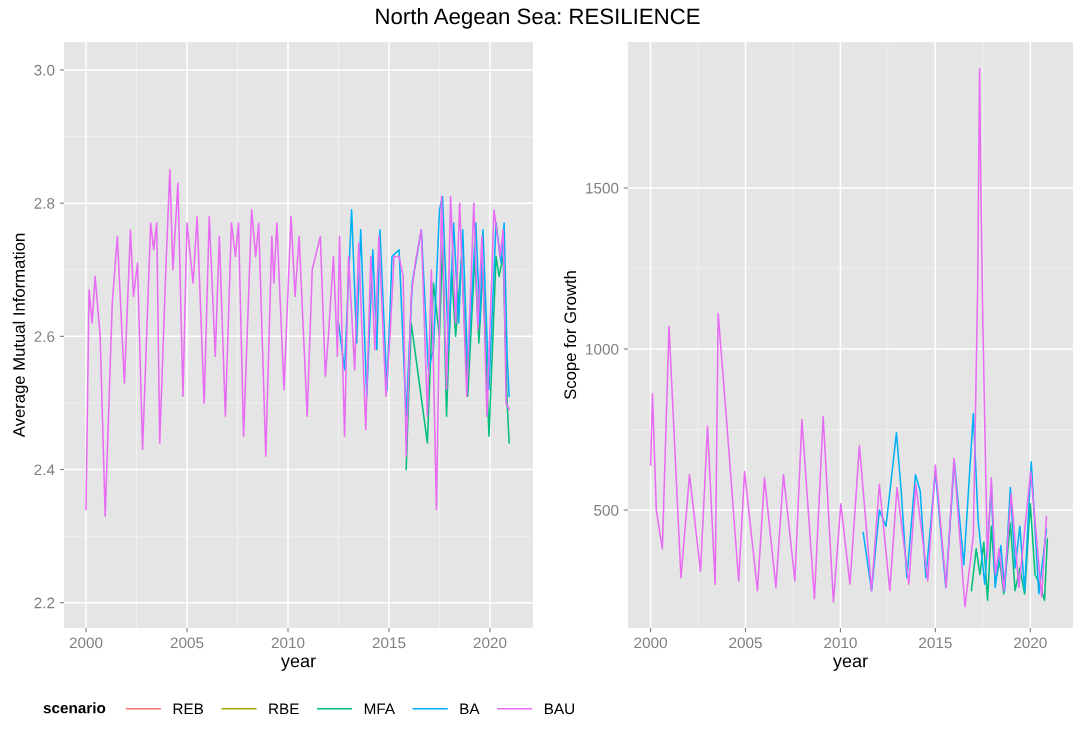 This screenshot has height=731, width=1075. What do you see at coordinates (20, 335) in the screenshot?
I see `y-axis-title: Average Mutual Information` at bounding box center [20, 335].